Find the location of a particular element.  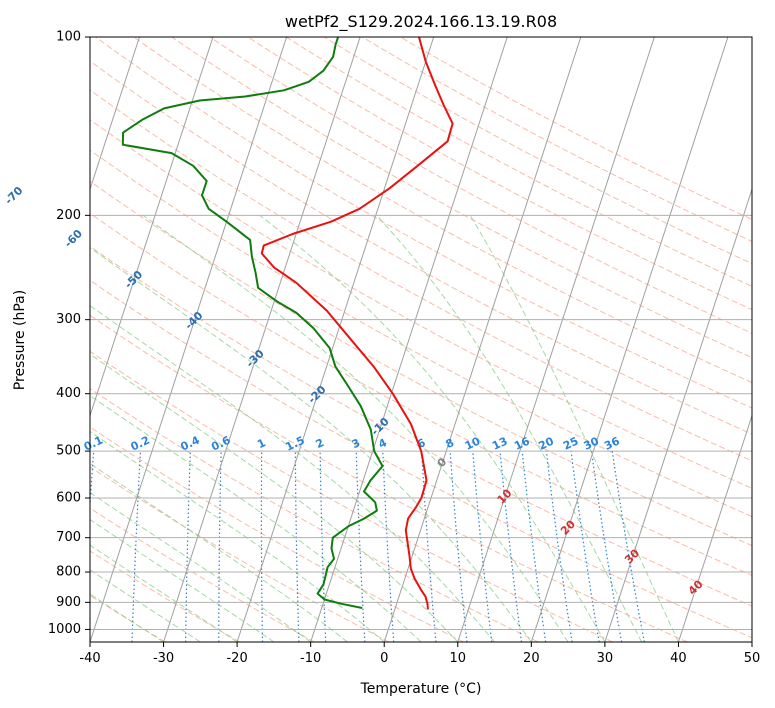

chart-title: wetPf2_S129.2024.166.13.19.R08 is located at coordinates (421, 22).